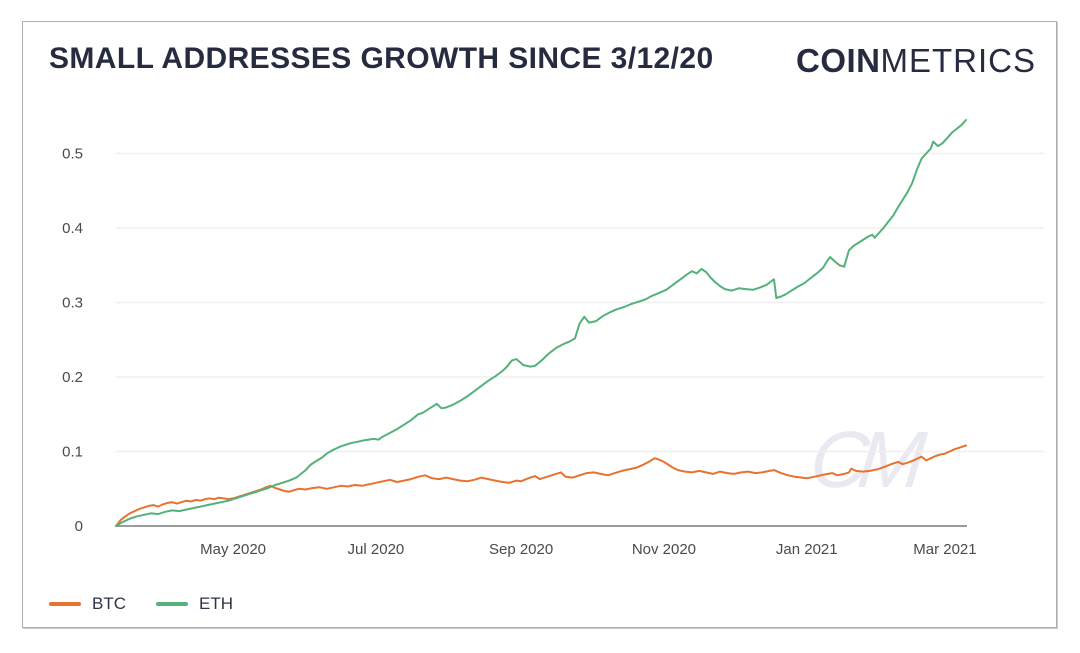  I want to click on logo-text-bold: COIN, so click(838, 60).